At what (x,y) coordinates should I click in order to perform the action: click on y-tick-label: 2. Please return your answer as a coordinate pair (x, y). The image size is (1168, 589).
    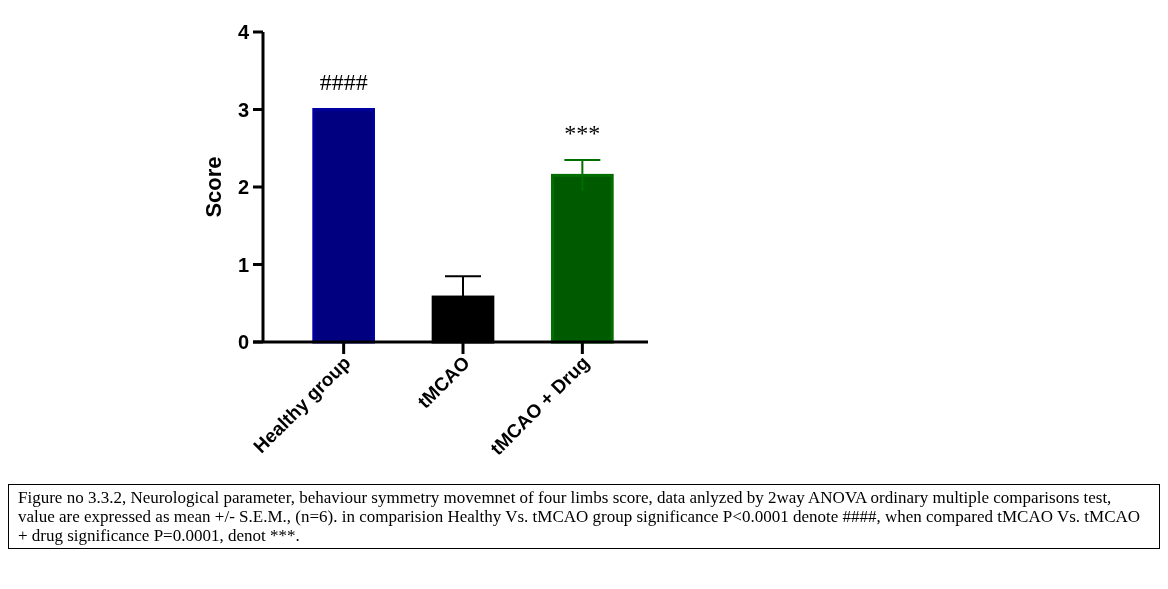
    Looking at the image, I should click on (243, 187).